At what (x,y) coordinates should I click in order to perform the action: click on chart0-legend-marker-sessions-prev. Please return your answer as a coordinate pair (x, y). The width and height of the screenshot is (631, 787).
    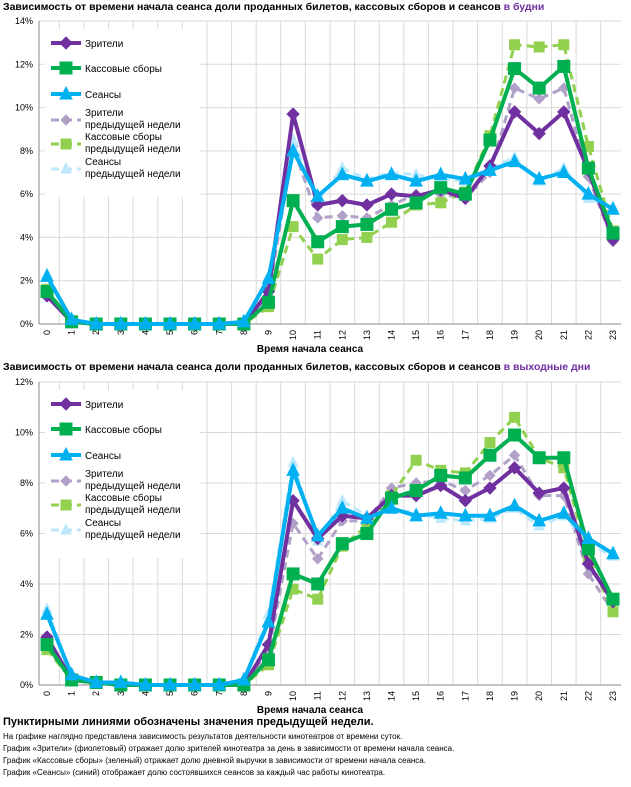
    Looking at the image, I should click on (66, 167).